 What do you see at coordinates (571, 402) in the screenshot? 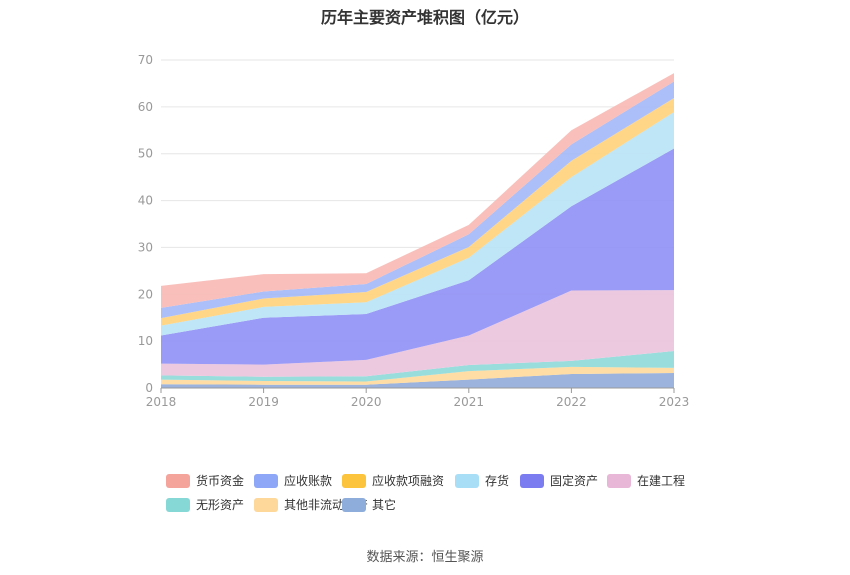
I see `x-tick-label: 2022` at bounding box center [571, 402].